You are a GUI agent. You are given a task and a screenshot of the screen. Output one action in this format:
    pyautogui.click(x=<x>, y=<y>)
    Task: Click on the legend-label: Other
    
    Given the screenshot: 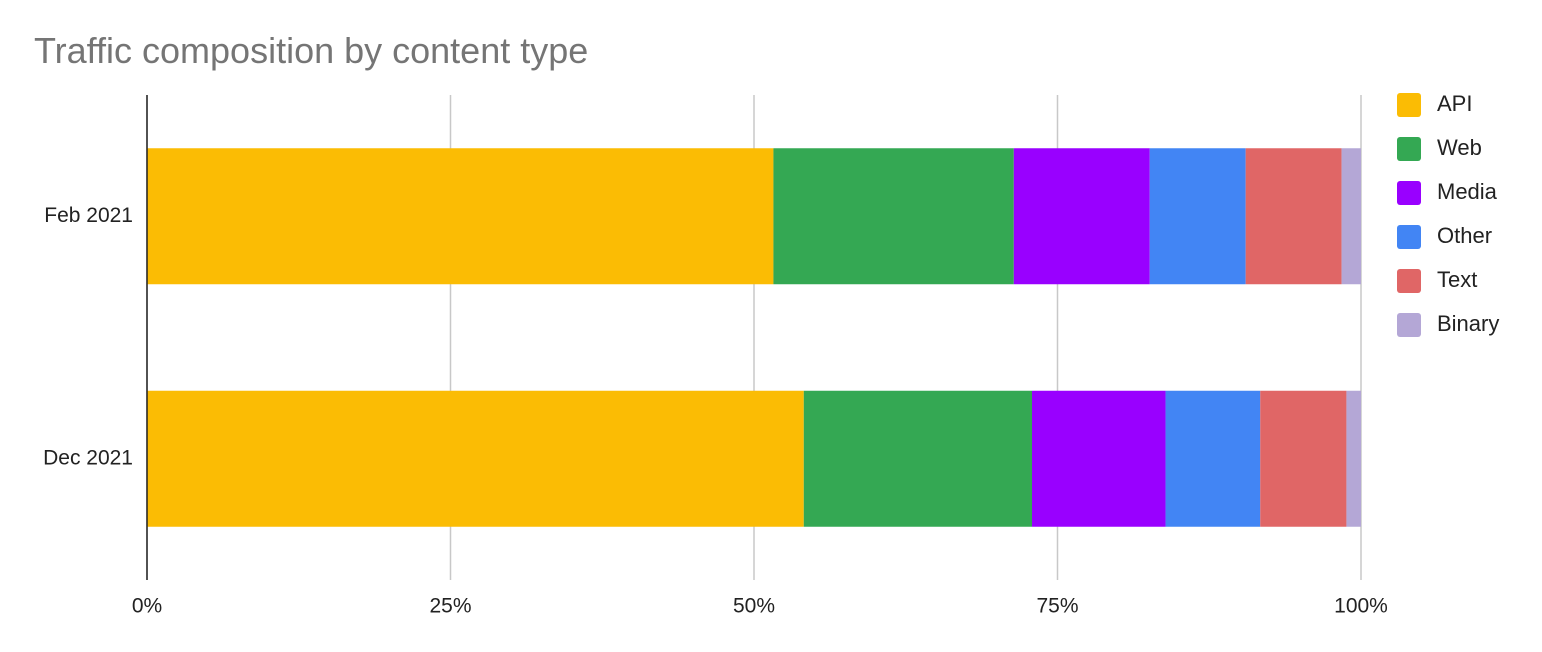 What is the action you would take?
    pyautogui.click(x=1464, y=235)
    